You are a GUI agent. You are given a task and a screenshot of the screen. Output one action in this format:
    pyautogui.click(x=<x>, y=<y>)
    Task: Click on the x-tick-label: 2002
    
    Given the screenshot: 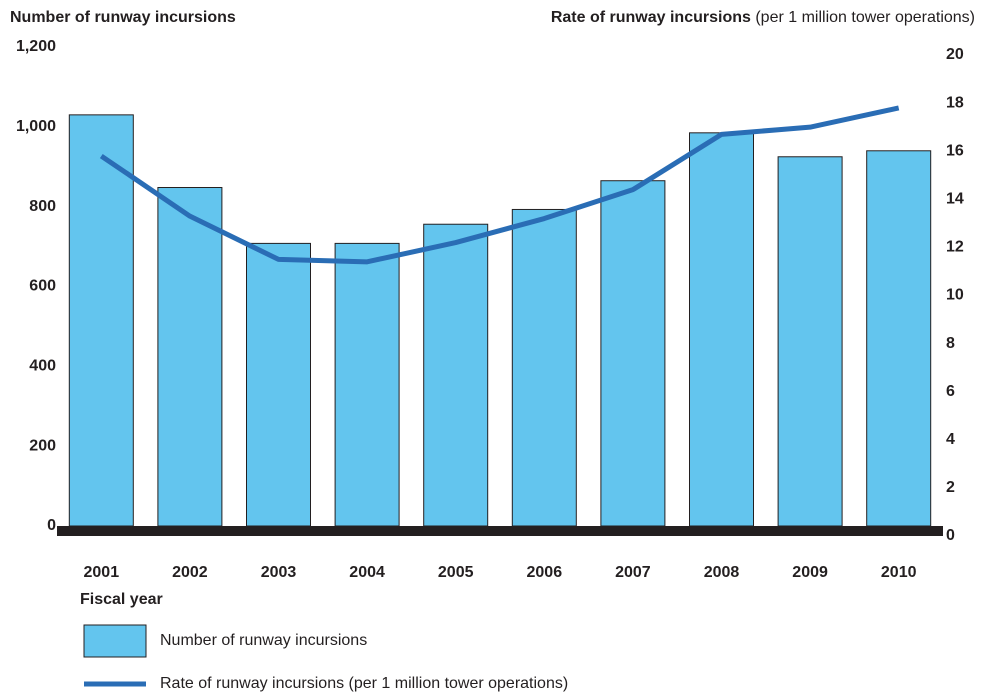 What is the action you would take?
    pyautogui.click(x=190, y=572)
    